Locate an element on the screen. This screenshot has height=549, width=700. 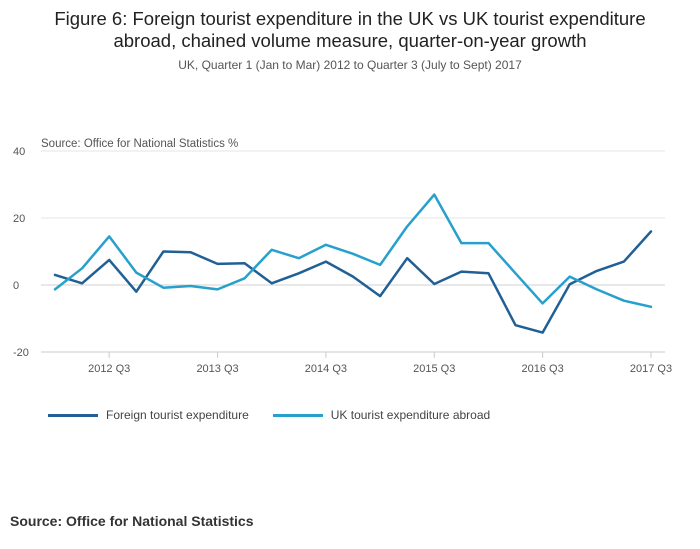
y-tick-label: 20 is located at coordinates (19, 219).